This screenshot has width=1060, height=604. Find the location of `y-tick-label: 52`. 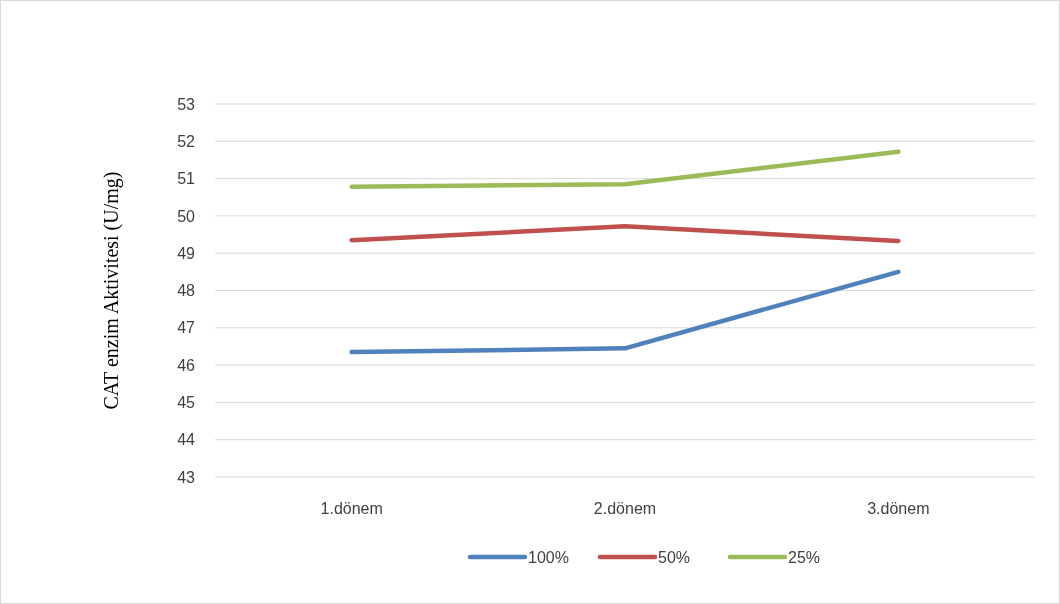

y-tick-label: 52 is located at coordinates (186, 141).